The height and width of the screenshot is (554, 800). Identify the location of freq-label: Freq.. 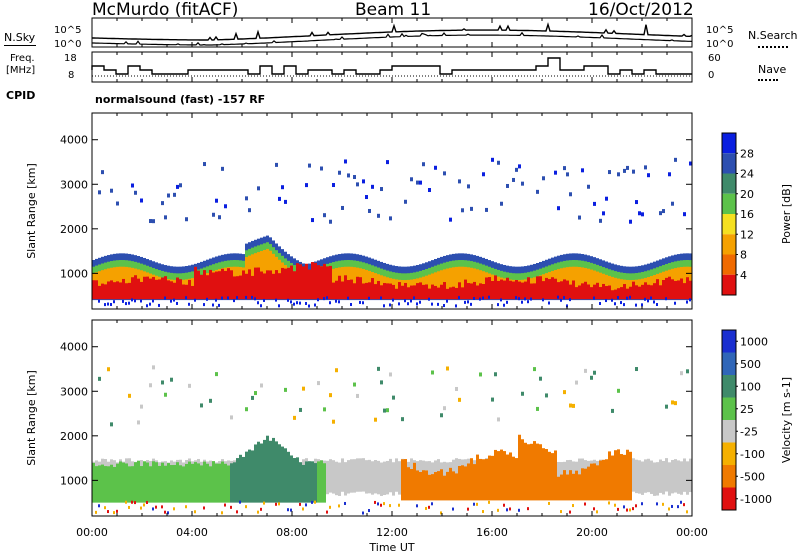
(22, 58).